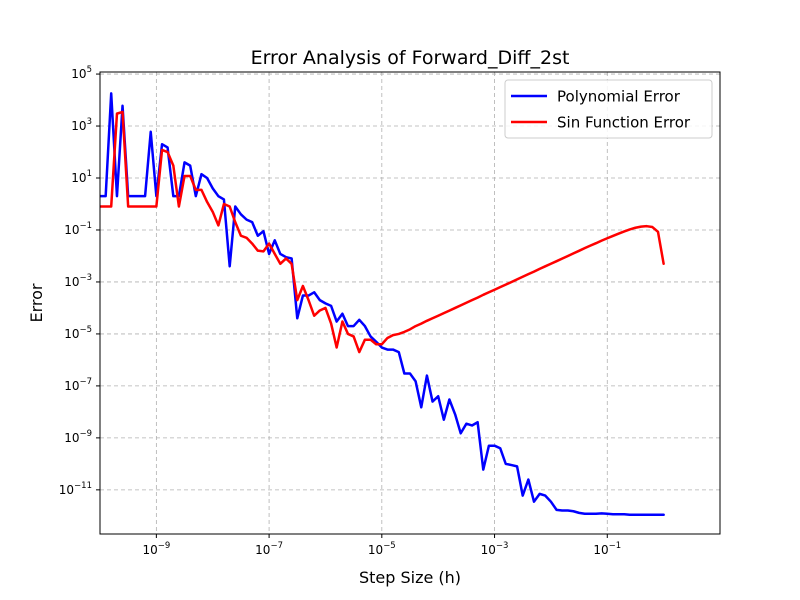 This screenshot has height=600, width=800. Describe the element at coordinates (495, 549) in the screenshot. I see `x-tick-label: 10⁻³` at that location.